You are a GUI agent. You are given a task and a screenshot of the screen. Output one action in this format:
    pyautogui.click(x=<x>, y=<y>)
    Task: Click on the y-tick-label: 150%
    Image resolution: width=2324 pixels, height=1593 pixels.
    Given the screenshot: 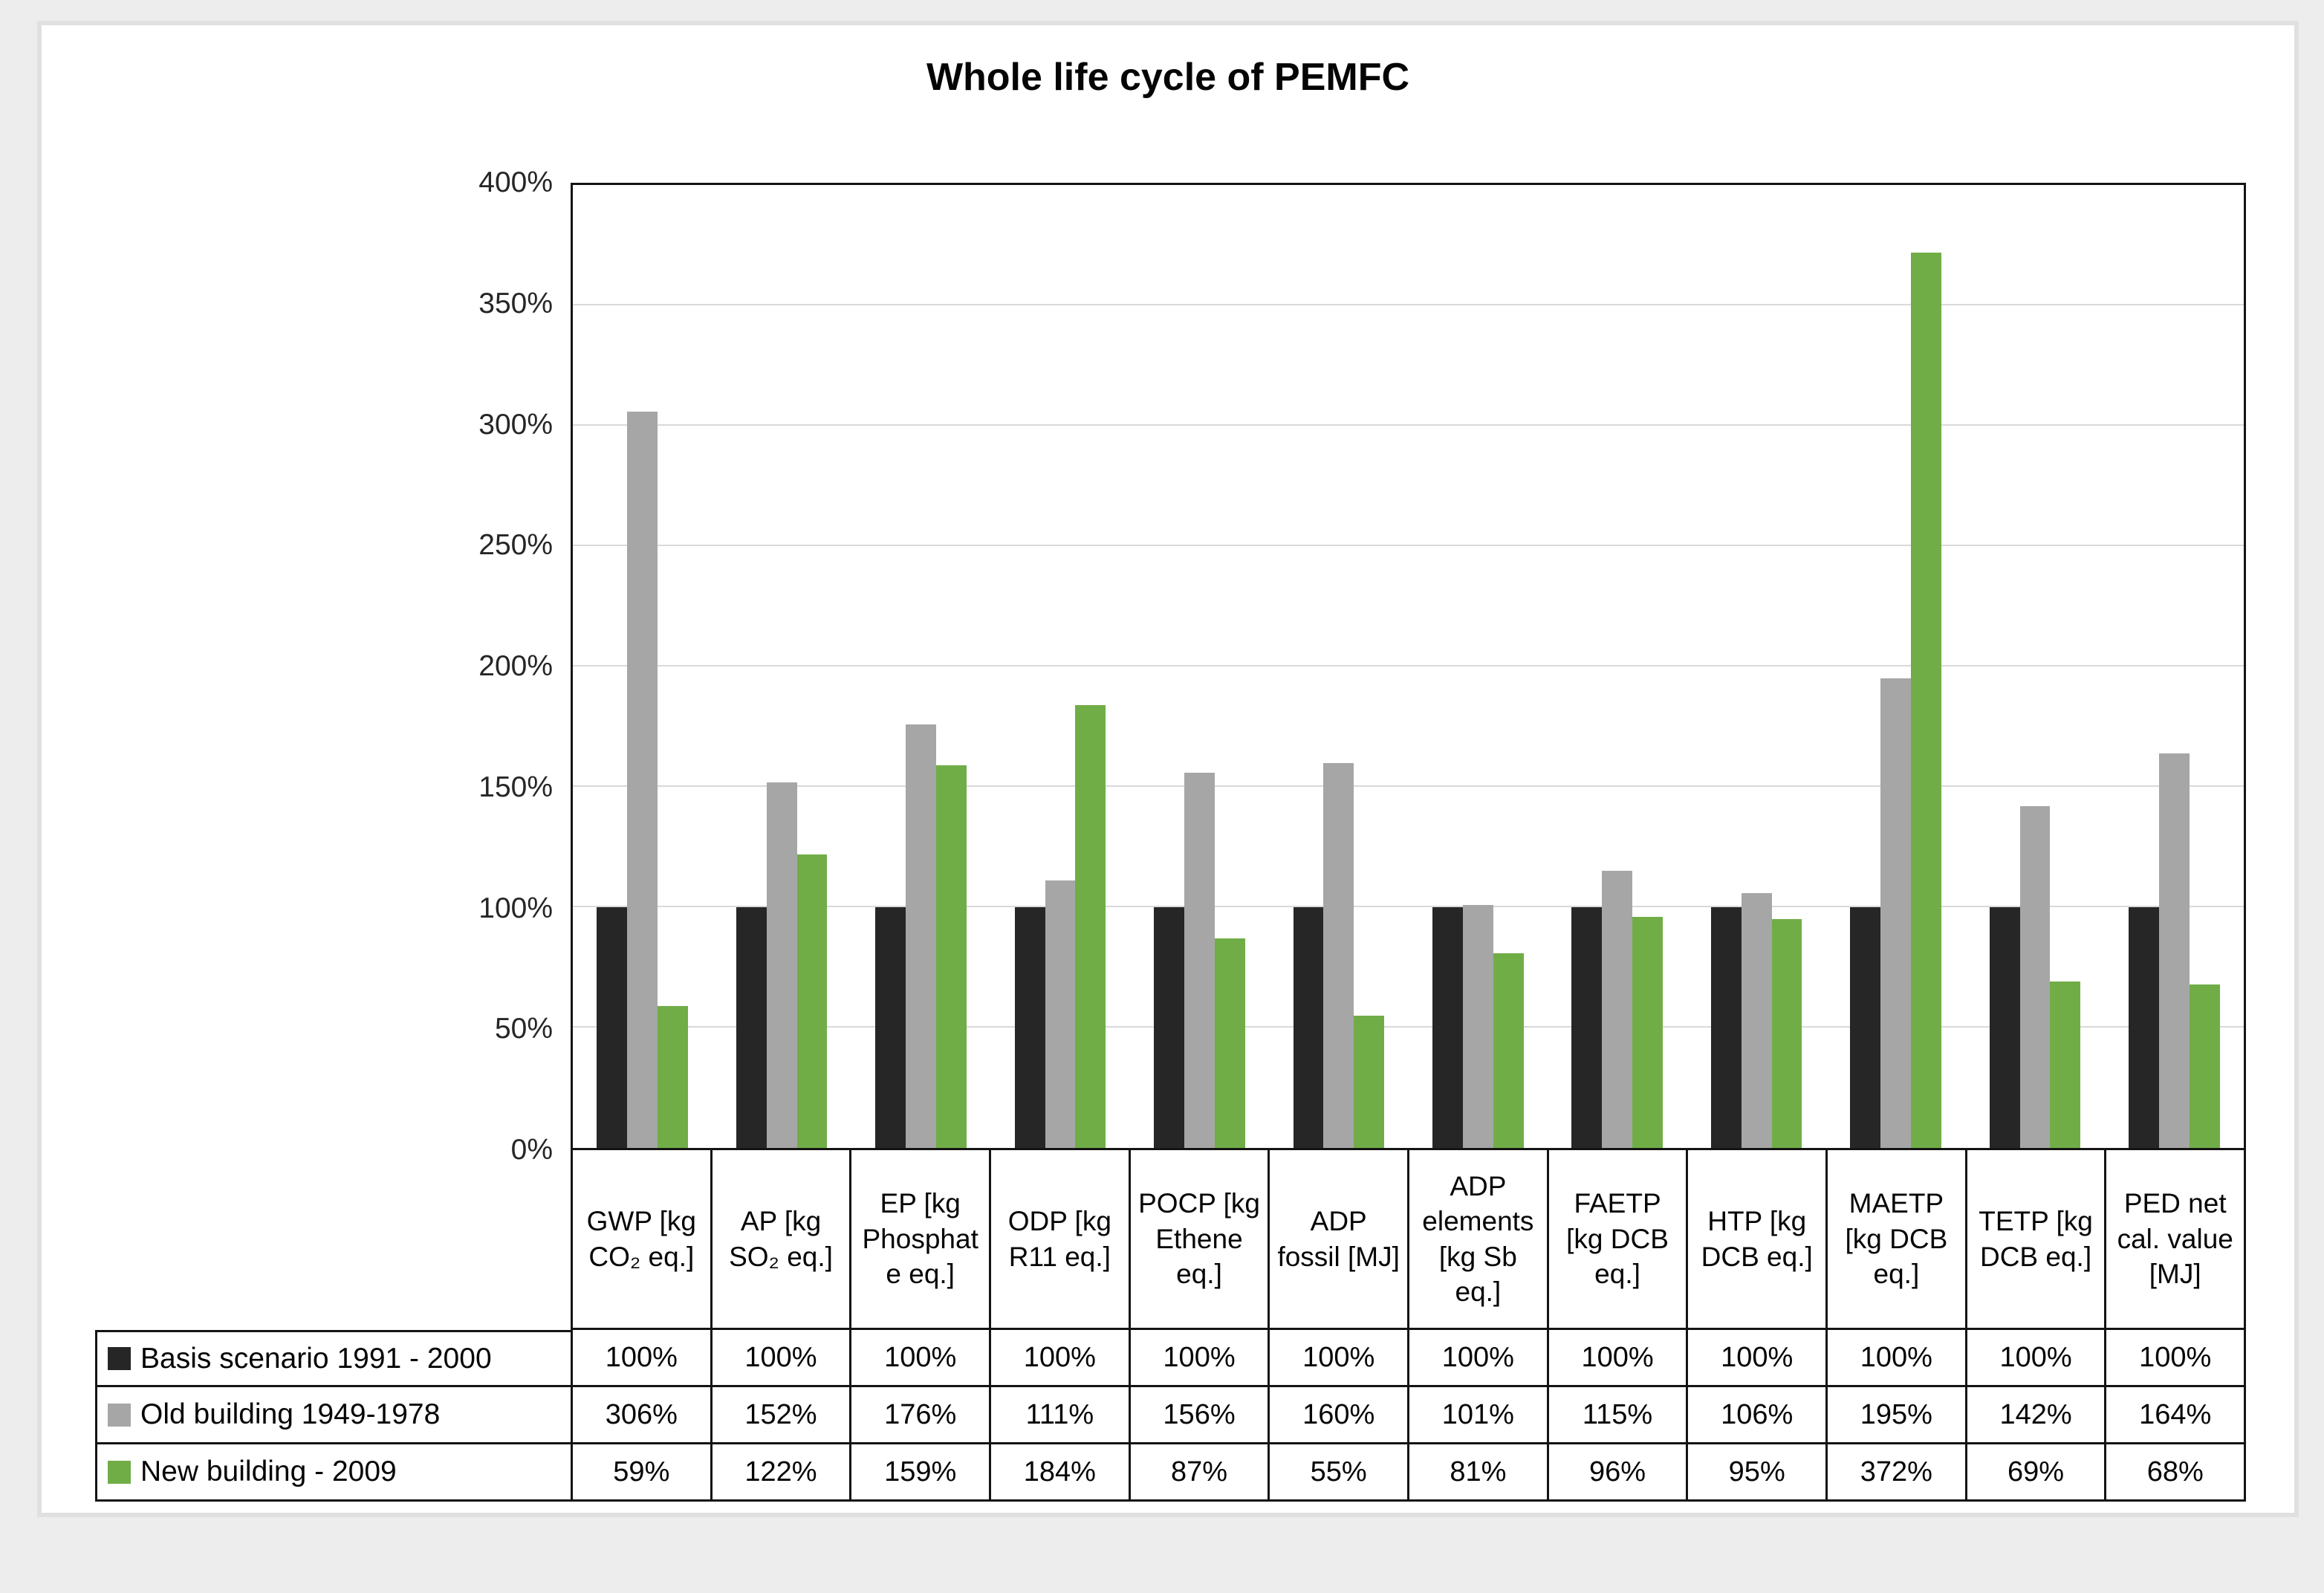 What is the action you would take?
    pyautogui.click(x=515, y=786)
    